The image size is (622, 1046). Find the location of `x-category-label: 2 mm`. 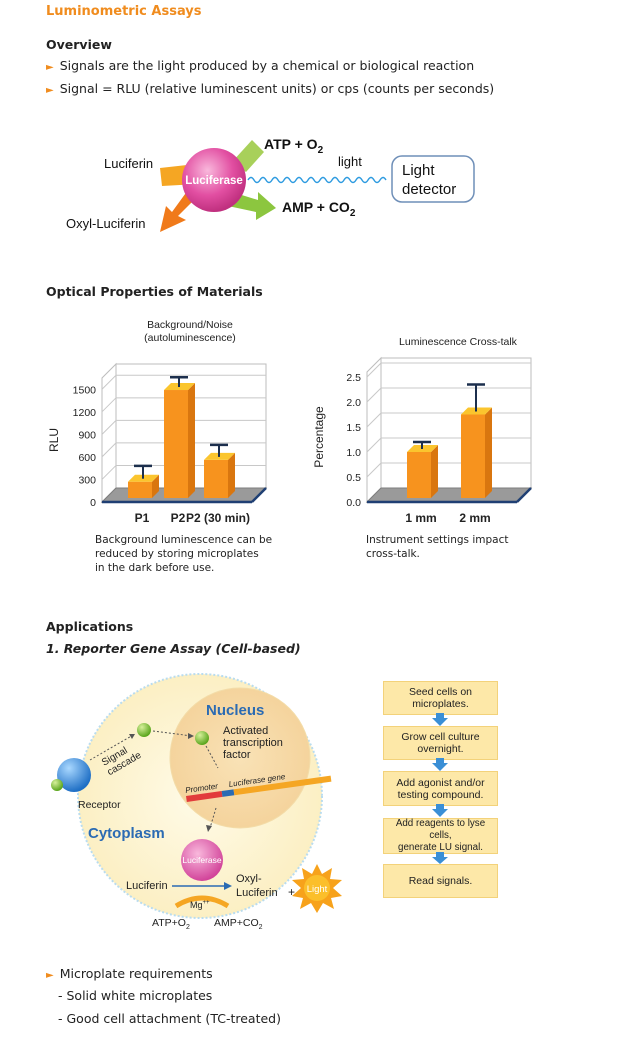

x-category-label: 2 mm is located at coordinates (474, 518).